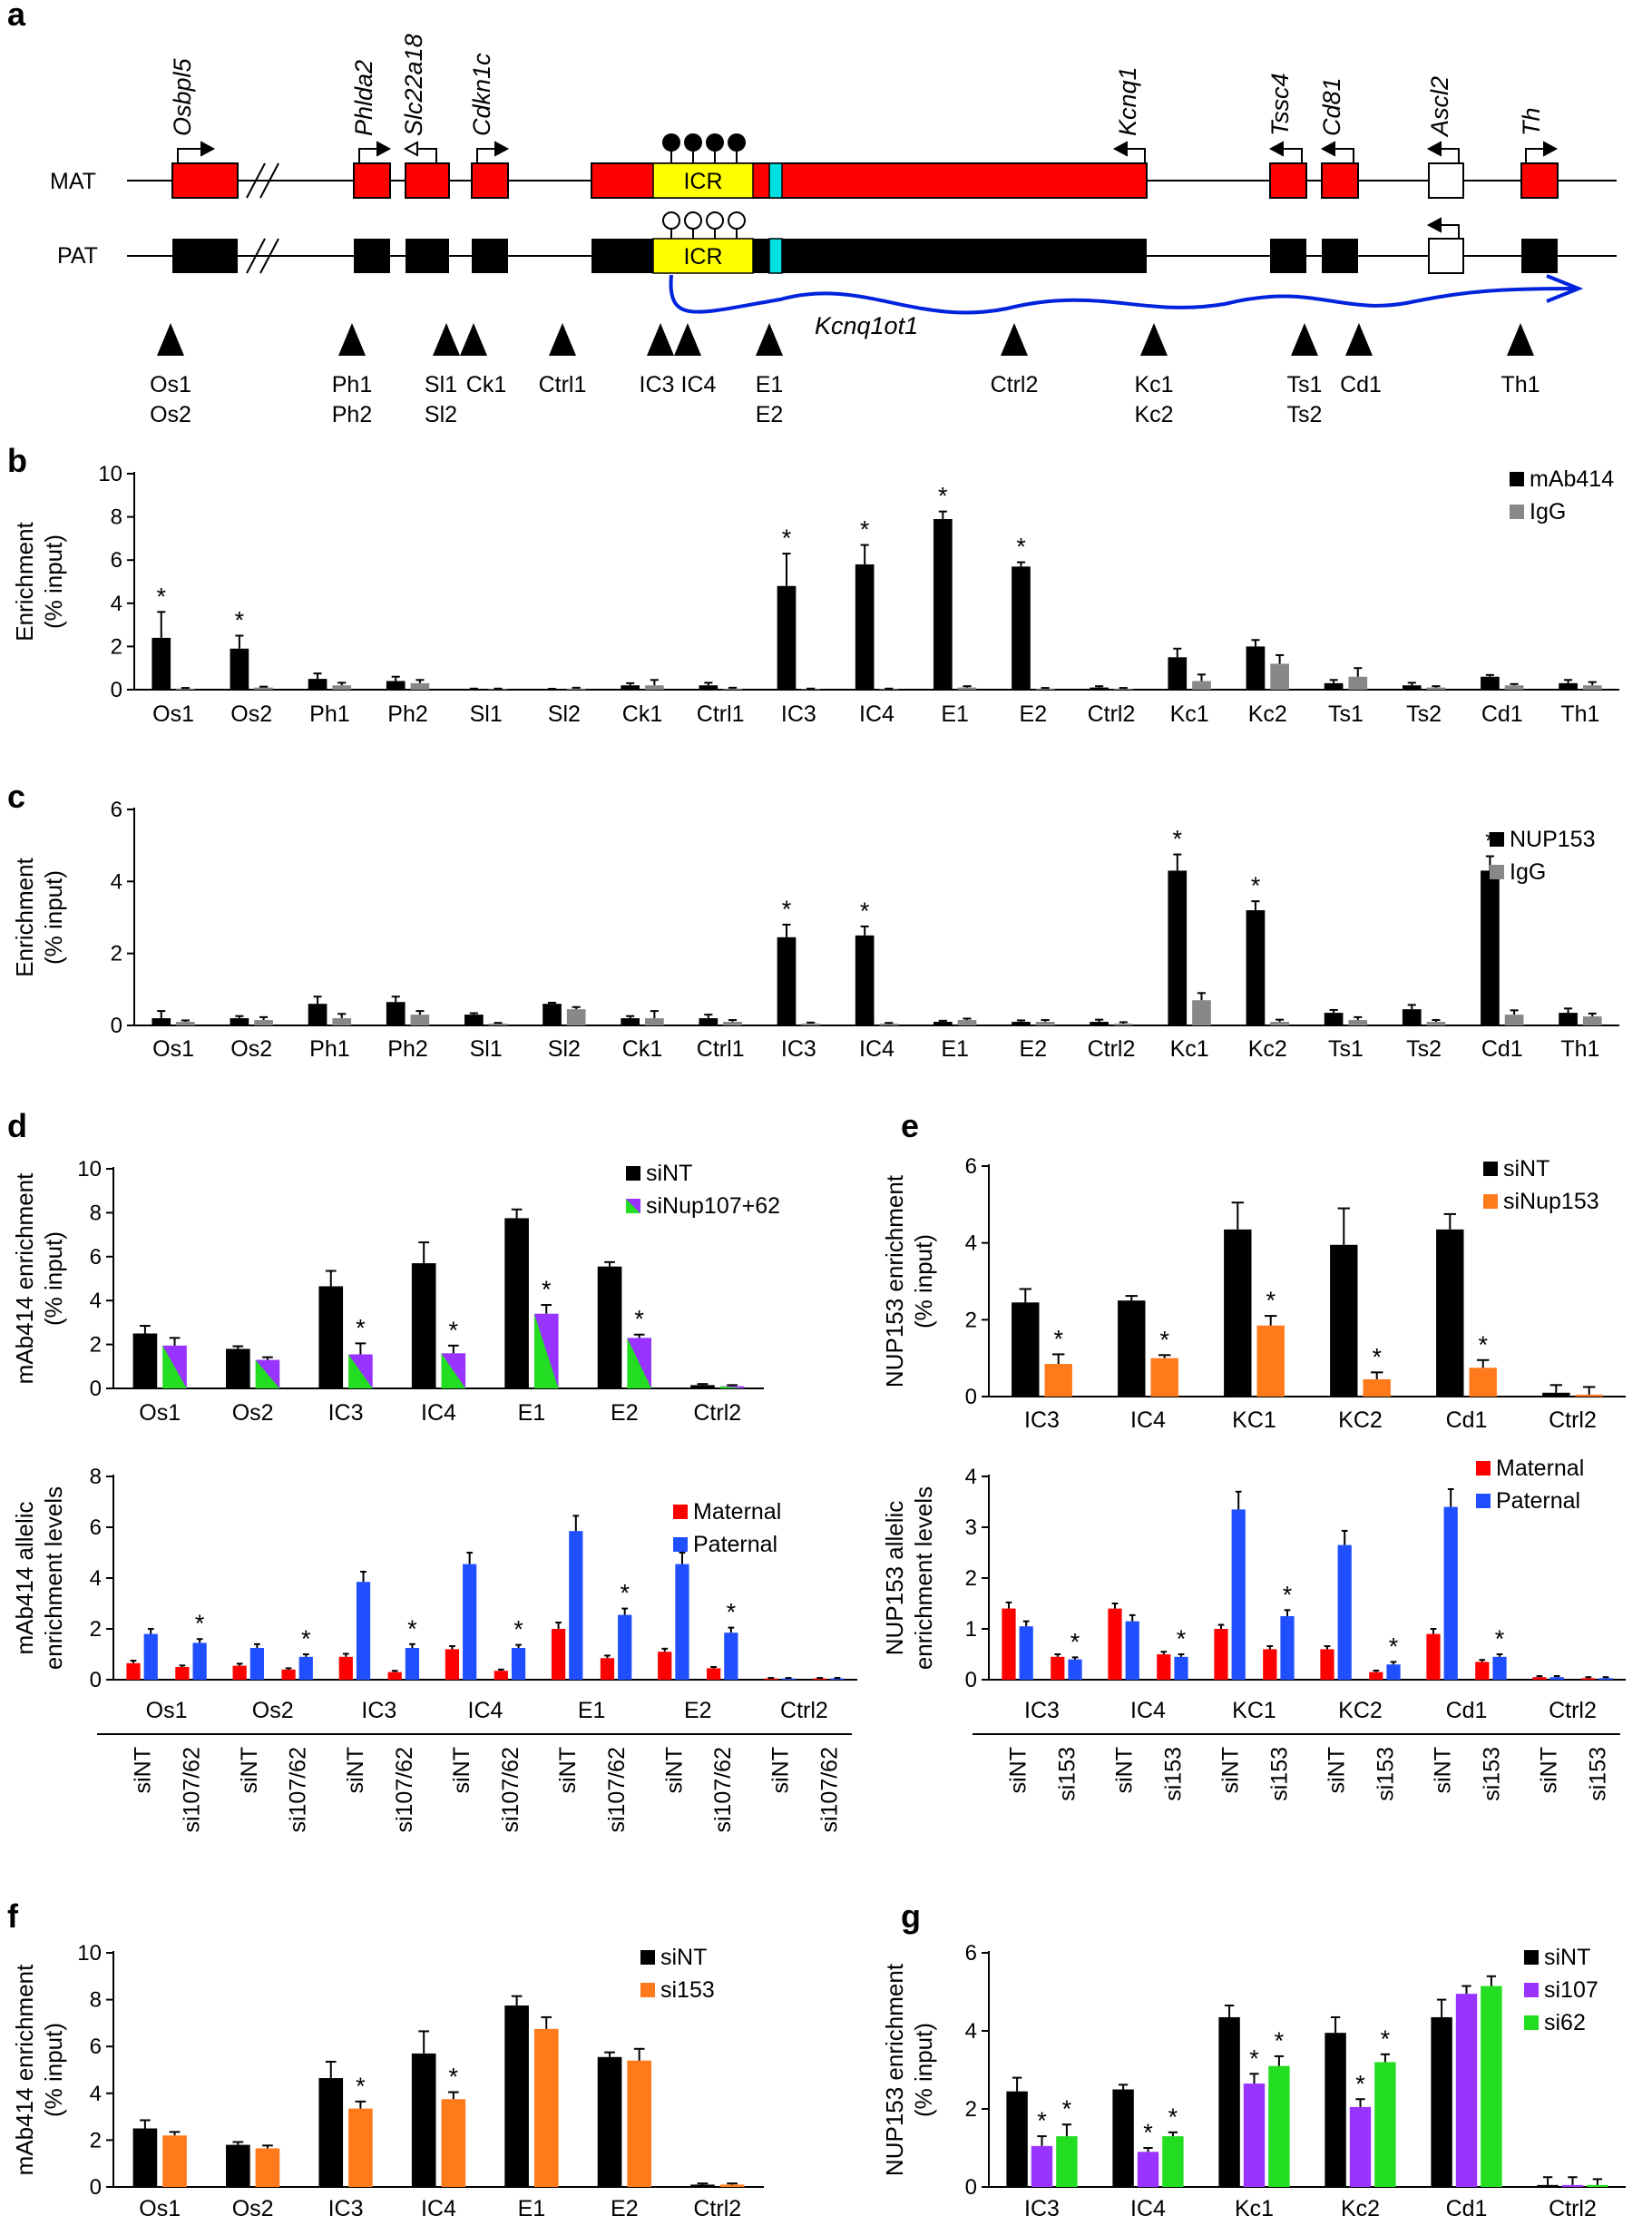 The width and height of the screenshot is (1652, 2216). Describe the element at coordinates (1067, 2161) in the screenshot. I see `bar-si62` at that location.